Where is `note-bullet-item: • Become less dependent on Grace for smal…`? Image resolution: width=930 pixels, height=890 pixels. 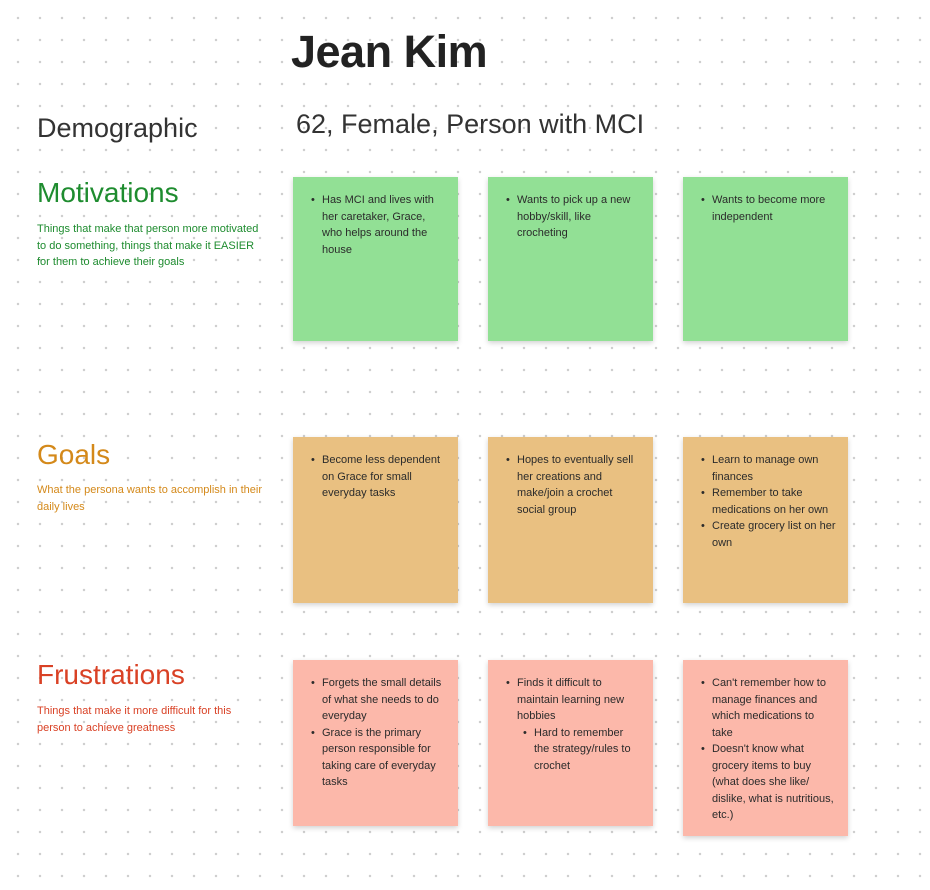 note-bullet-item: • Become less dependent on Grace for smal… is located at coordinates (376, 476).